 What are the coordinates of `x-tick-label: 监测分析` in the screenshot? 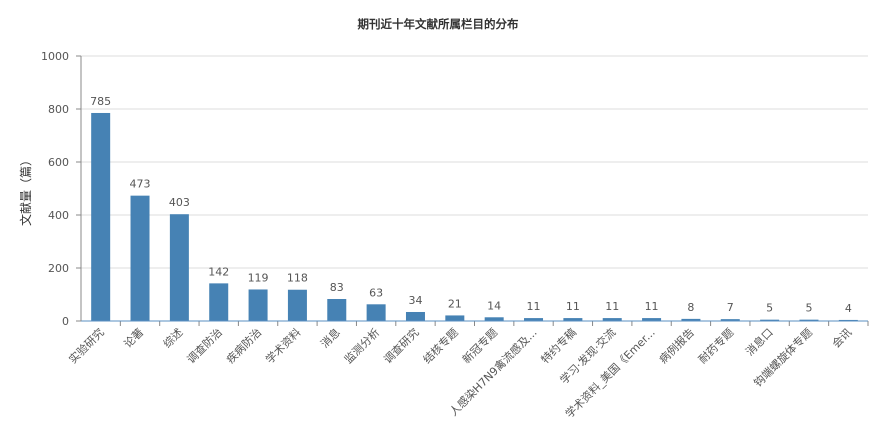 It's located at (361, 345).